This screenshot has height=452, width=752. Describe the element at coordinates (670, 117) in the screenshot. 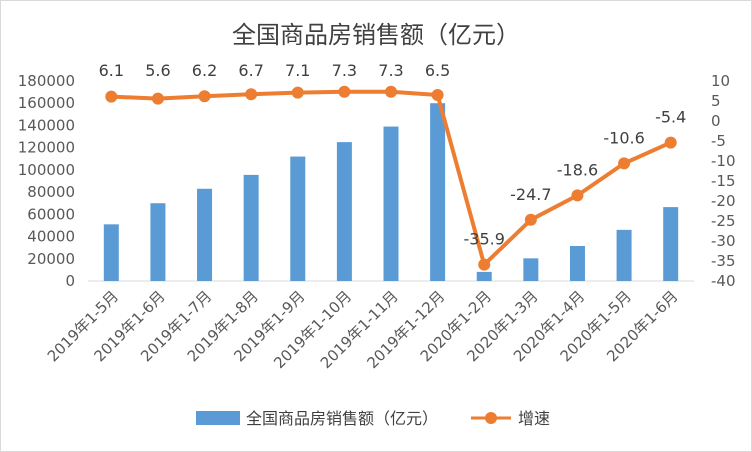

I see `data-label: -5.4` at that location.